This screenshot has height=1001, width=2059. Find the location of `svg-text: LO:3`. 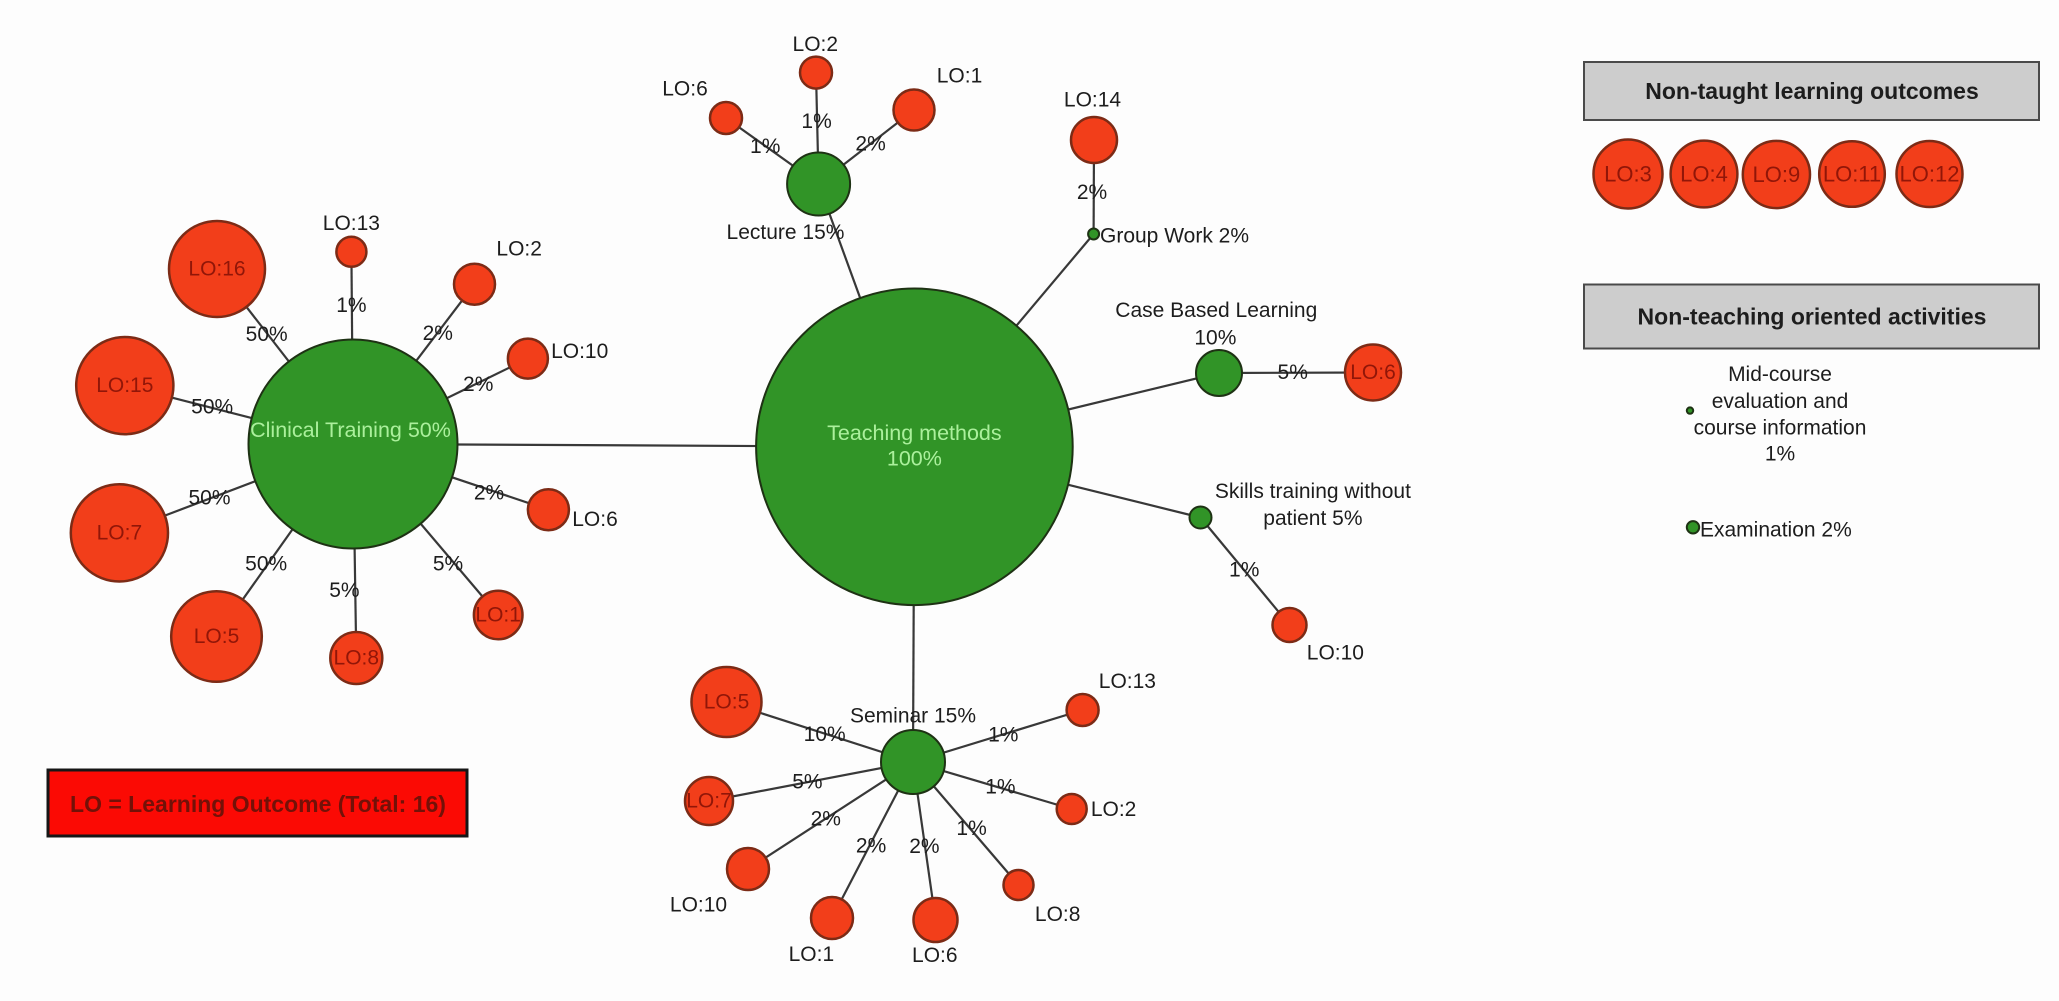

svg-text: LO:3 is located at coordinates (1628, 174).